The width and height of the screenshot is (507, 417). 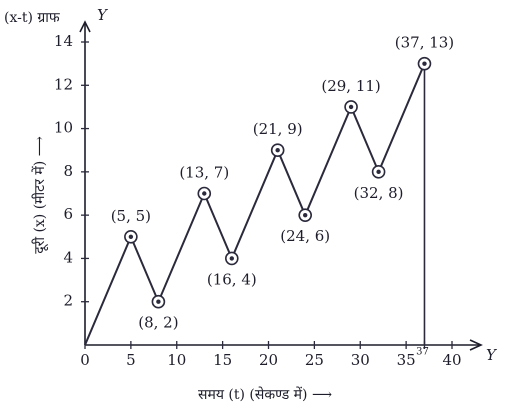 I want to click on x-tick-label: 15, so click(x=222, y=360).